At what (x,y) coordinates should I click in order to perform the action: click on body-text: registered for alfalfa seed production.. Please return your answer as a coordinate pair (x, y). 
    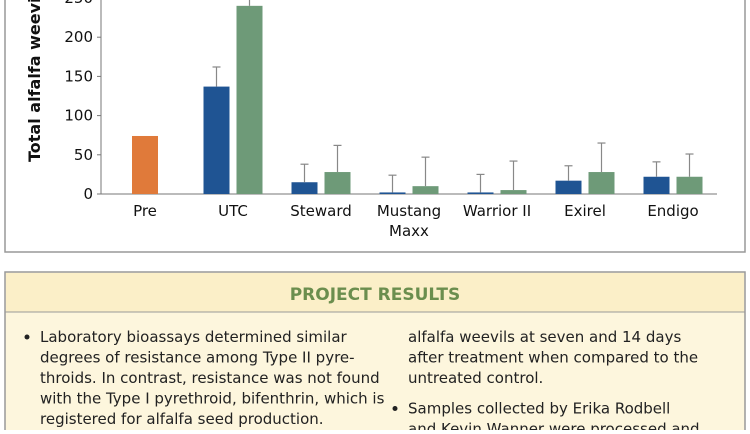
    Looking at the image, I should click on (182, 419).